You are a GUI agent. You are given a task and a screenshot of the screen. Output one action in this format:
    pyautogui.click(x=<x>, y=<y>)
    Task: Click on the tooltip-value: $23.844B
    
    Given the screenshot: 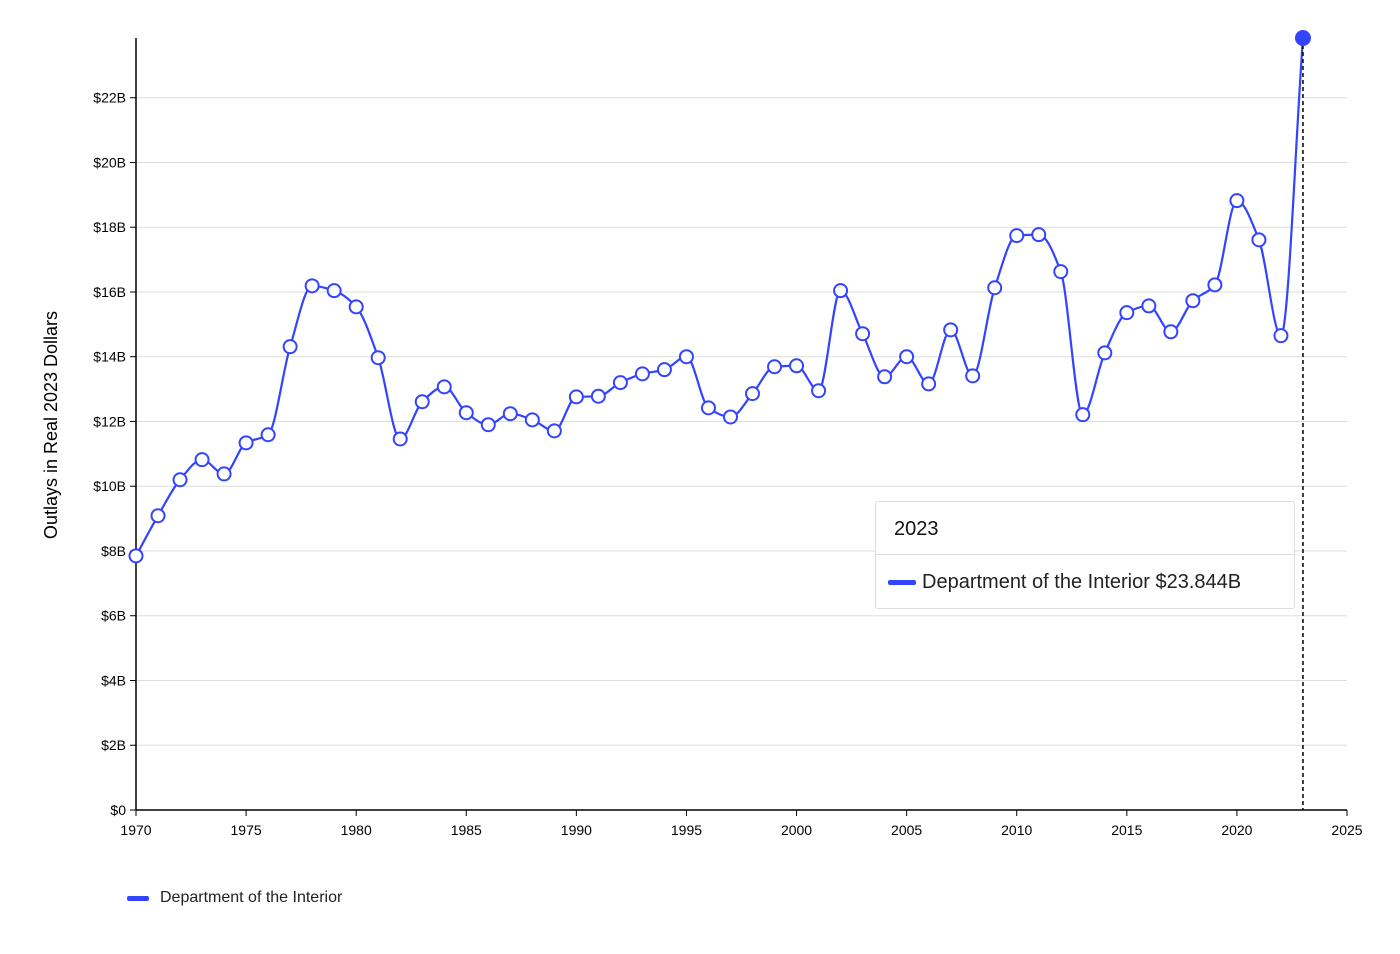 What is the action you would take?
    pyautogui.click(x=1198, y=582)
    